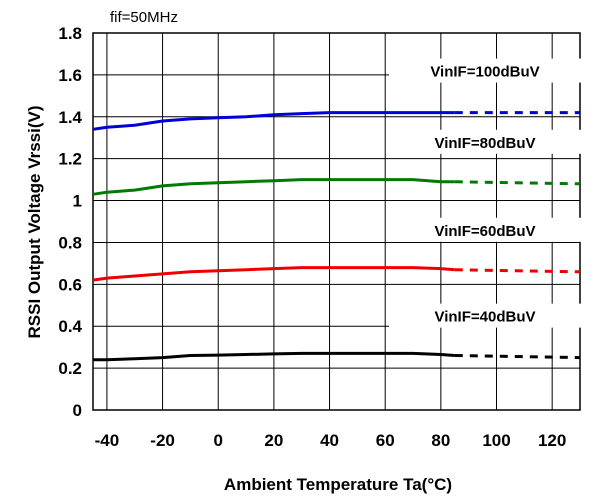  What do you see at coordinates (70, 159) in the screenshot?
I see `y-tick-label: 1.2` at bounding box center [70, 159].